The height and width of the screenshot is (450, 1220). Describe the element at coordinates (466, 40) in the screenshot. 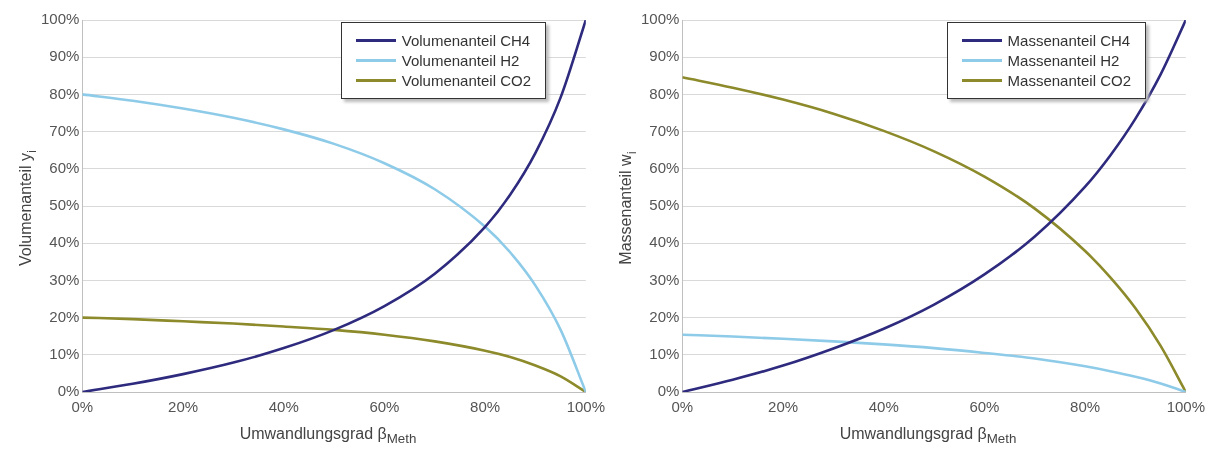

I see `legend-label: Volumenanteil CH4` at that location.